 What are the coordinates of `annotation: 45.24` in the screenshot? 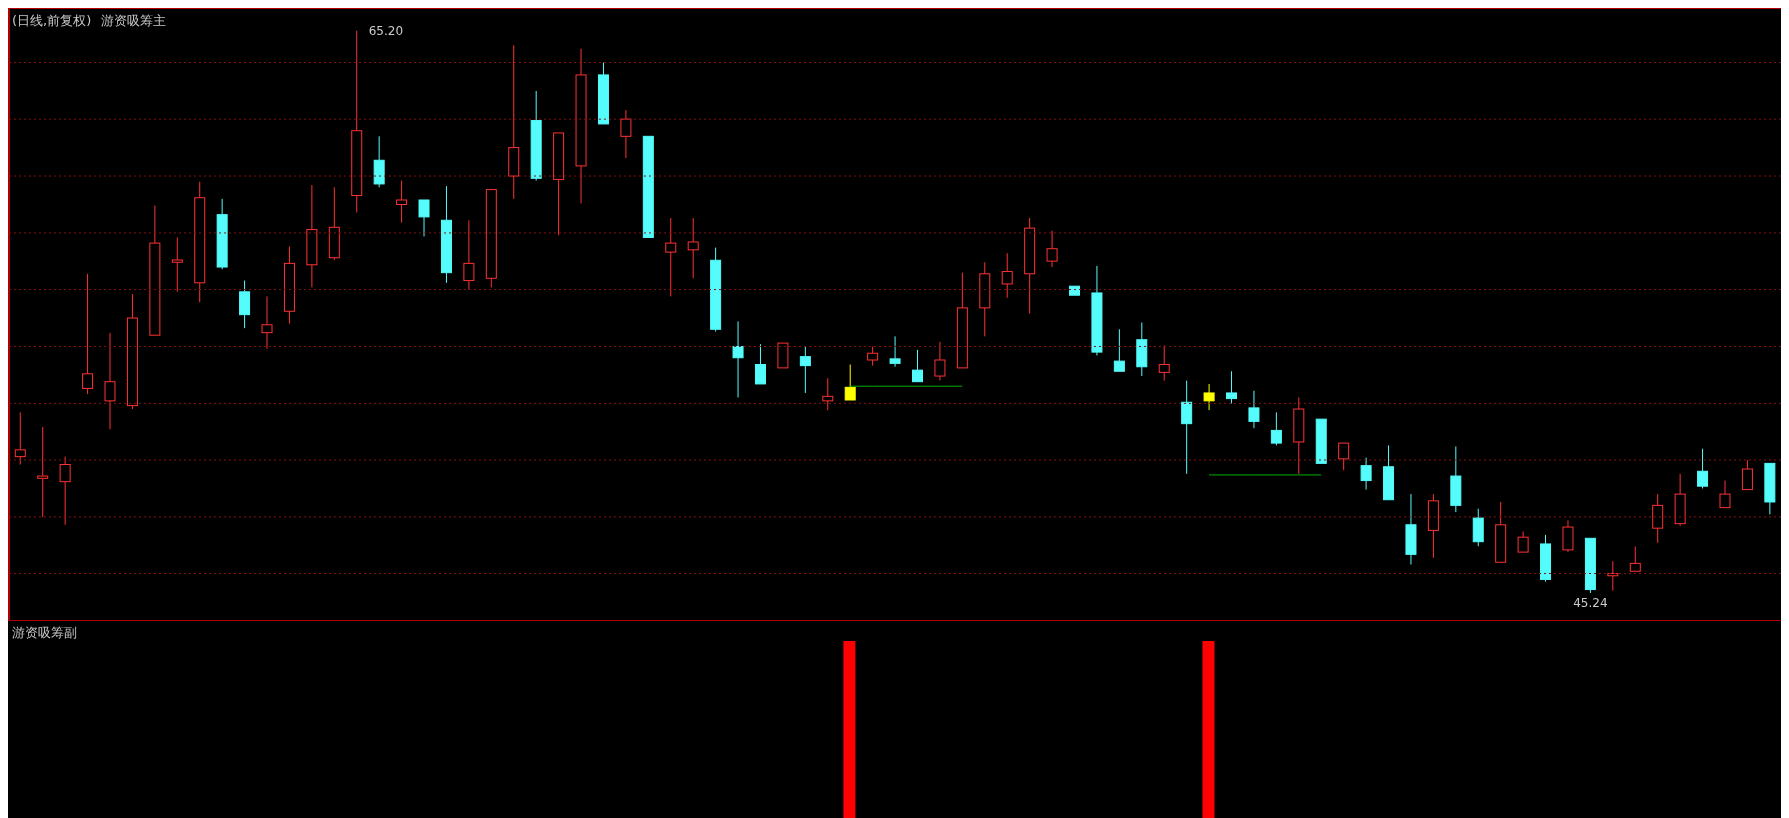 It's located at (1590, 603).